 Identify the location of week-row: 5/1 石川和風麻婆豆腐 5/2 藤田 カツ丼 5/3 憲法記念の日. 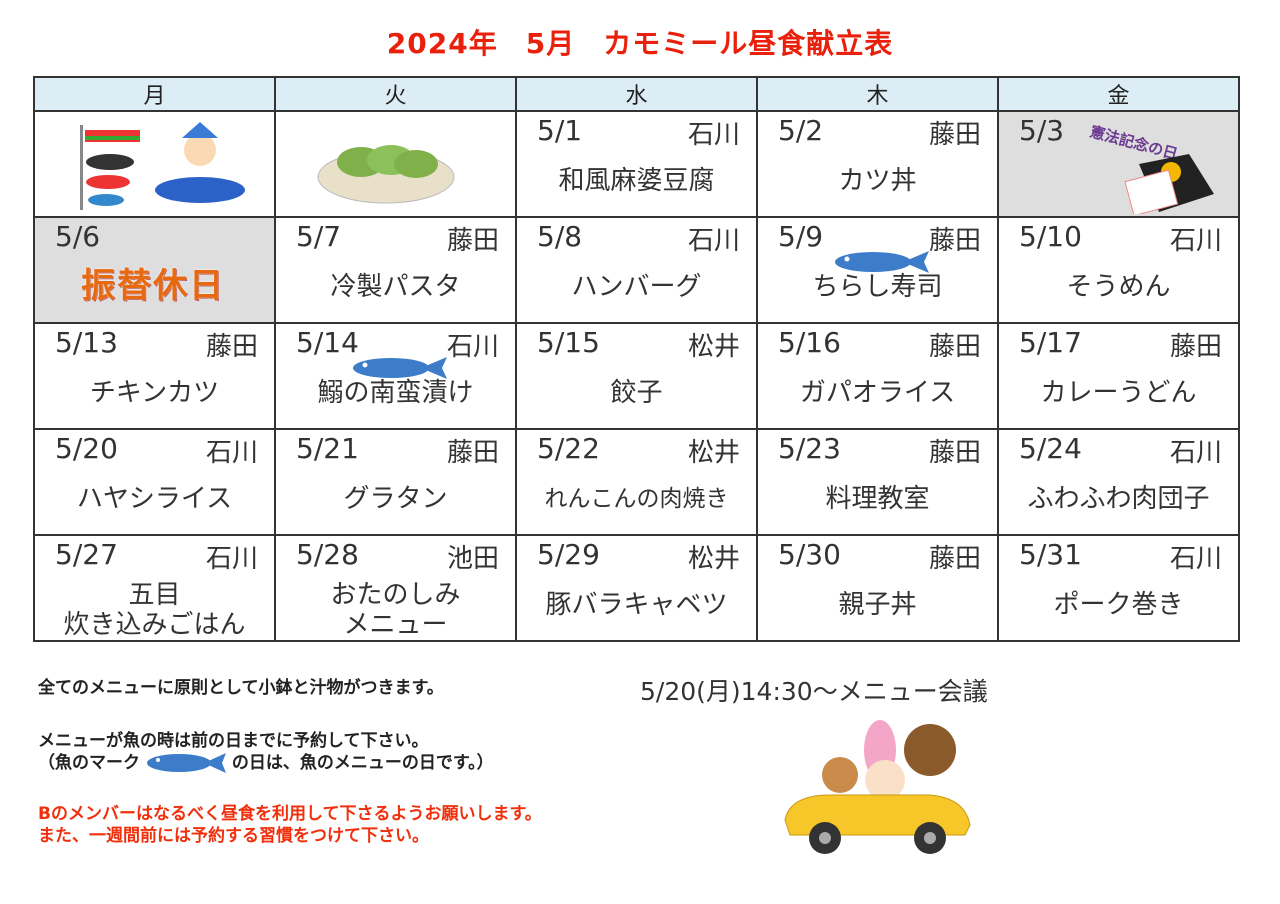
(636, 164).